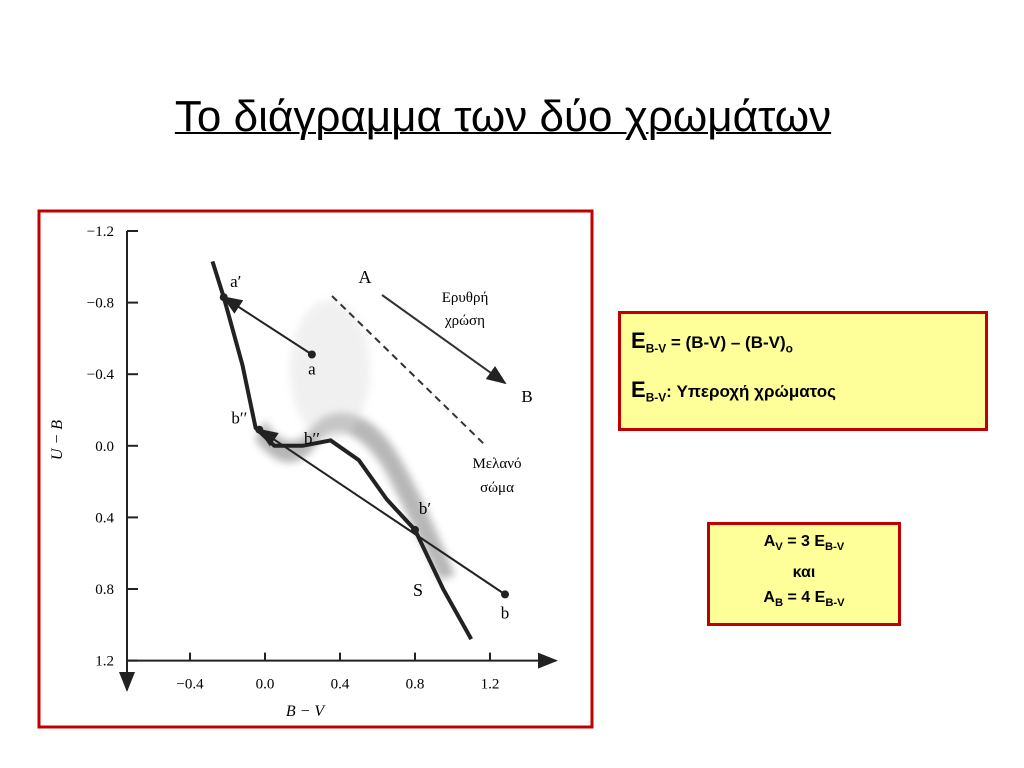 The image size is (1024, 768). I want to click on extinction-box: AV = 3 EB-V και AB = 4 EB-V, so click(804, 574).